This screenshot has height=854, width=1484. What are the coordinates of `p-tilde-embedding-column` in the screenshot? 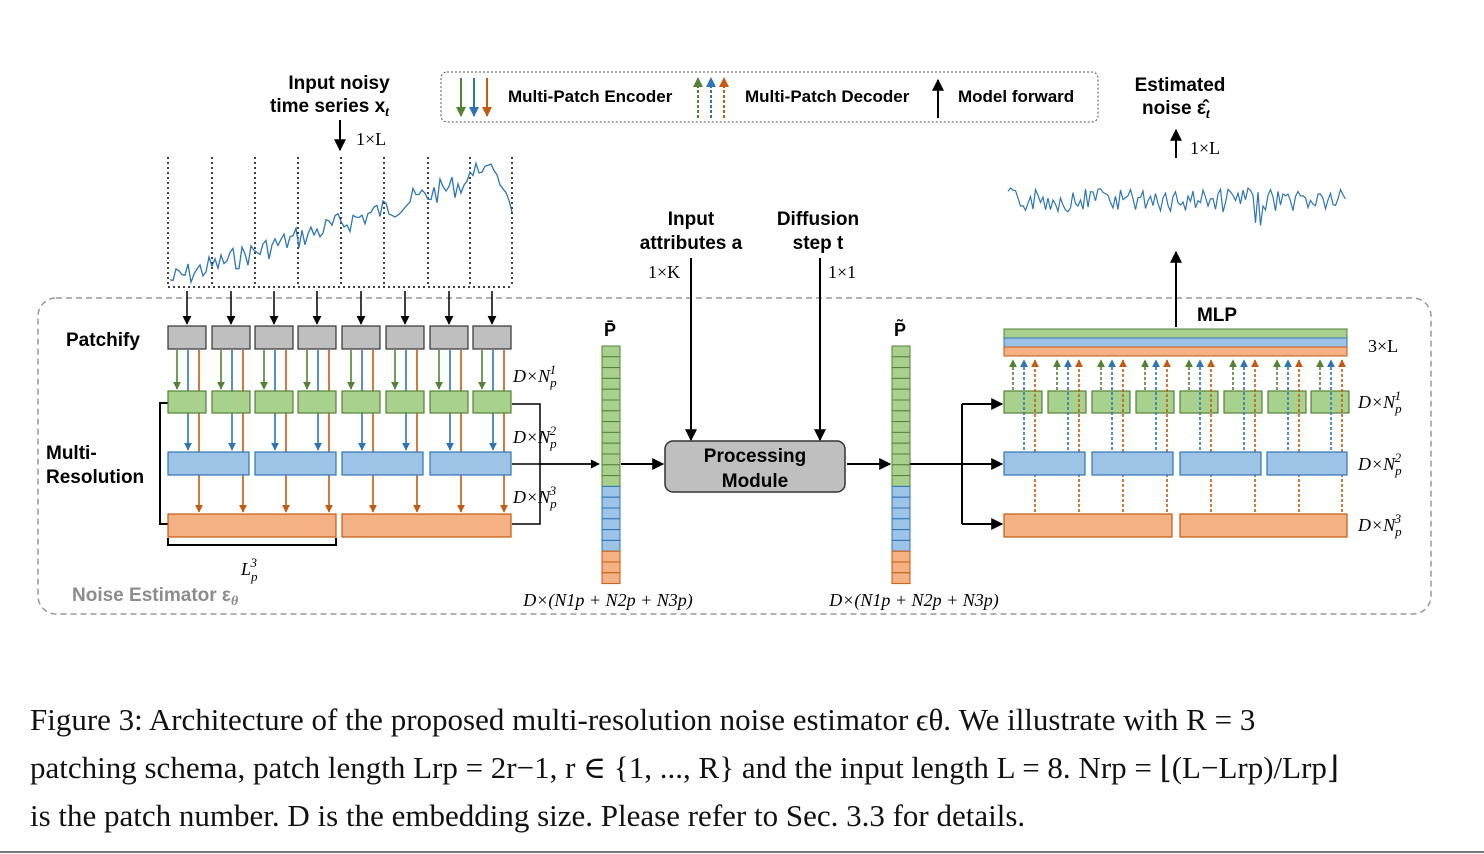 It's located at (901, 465).